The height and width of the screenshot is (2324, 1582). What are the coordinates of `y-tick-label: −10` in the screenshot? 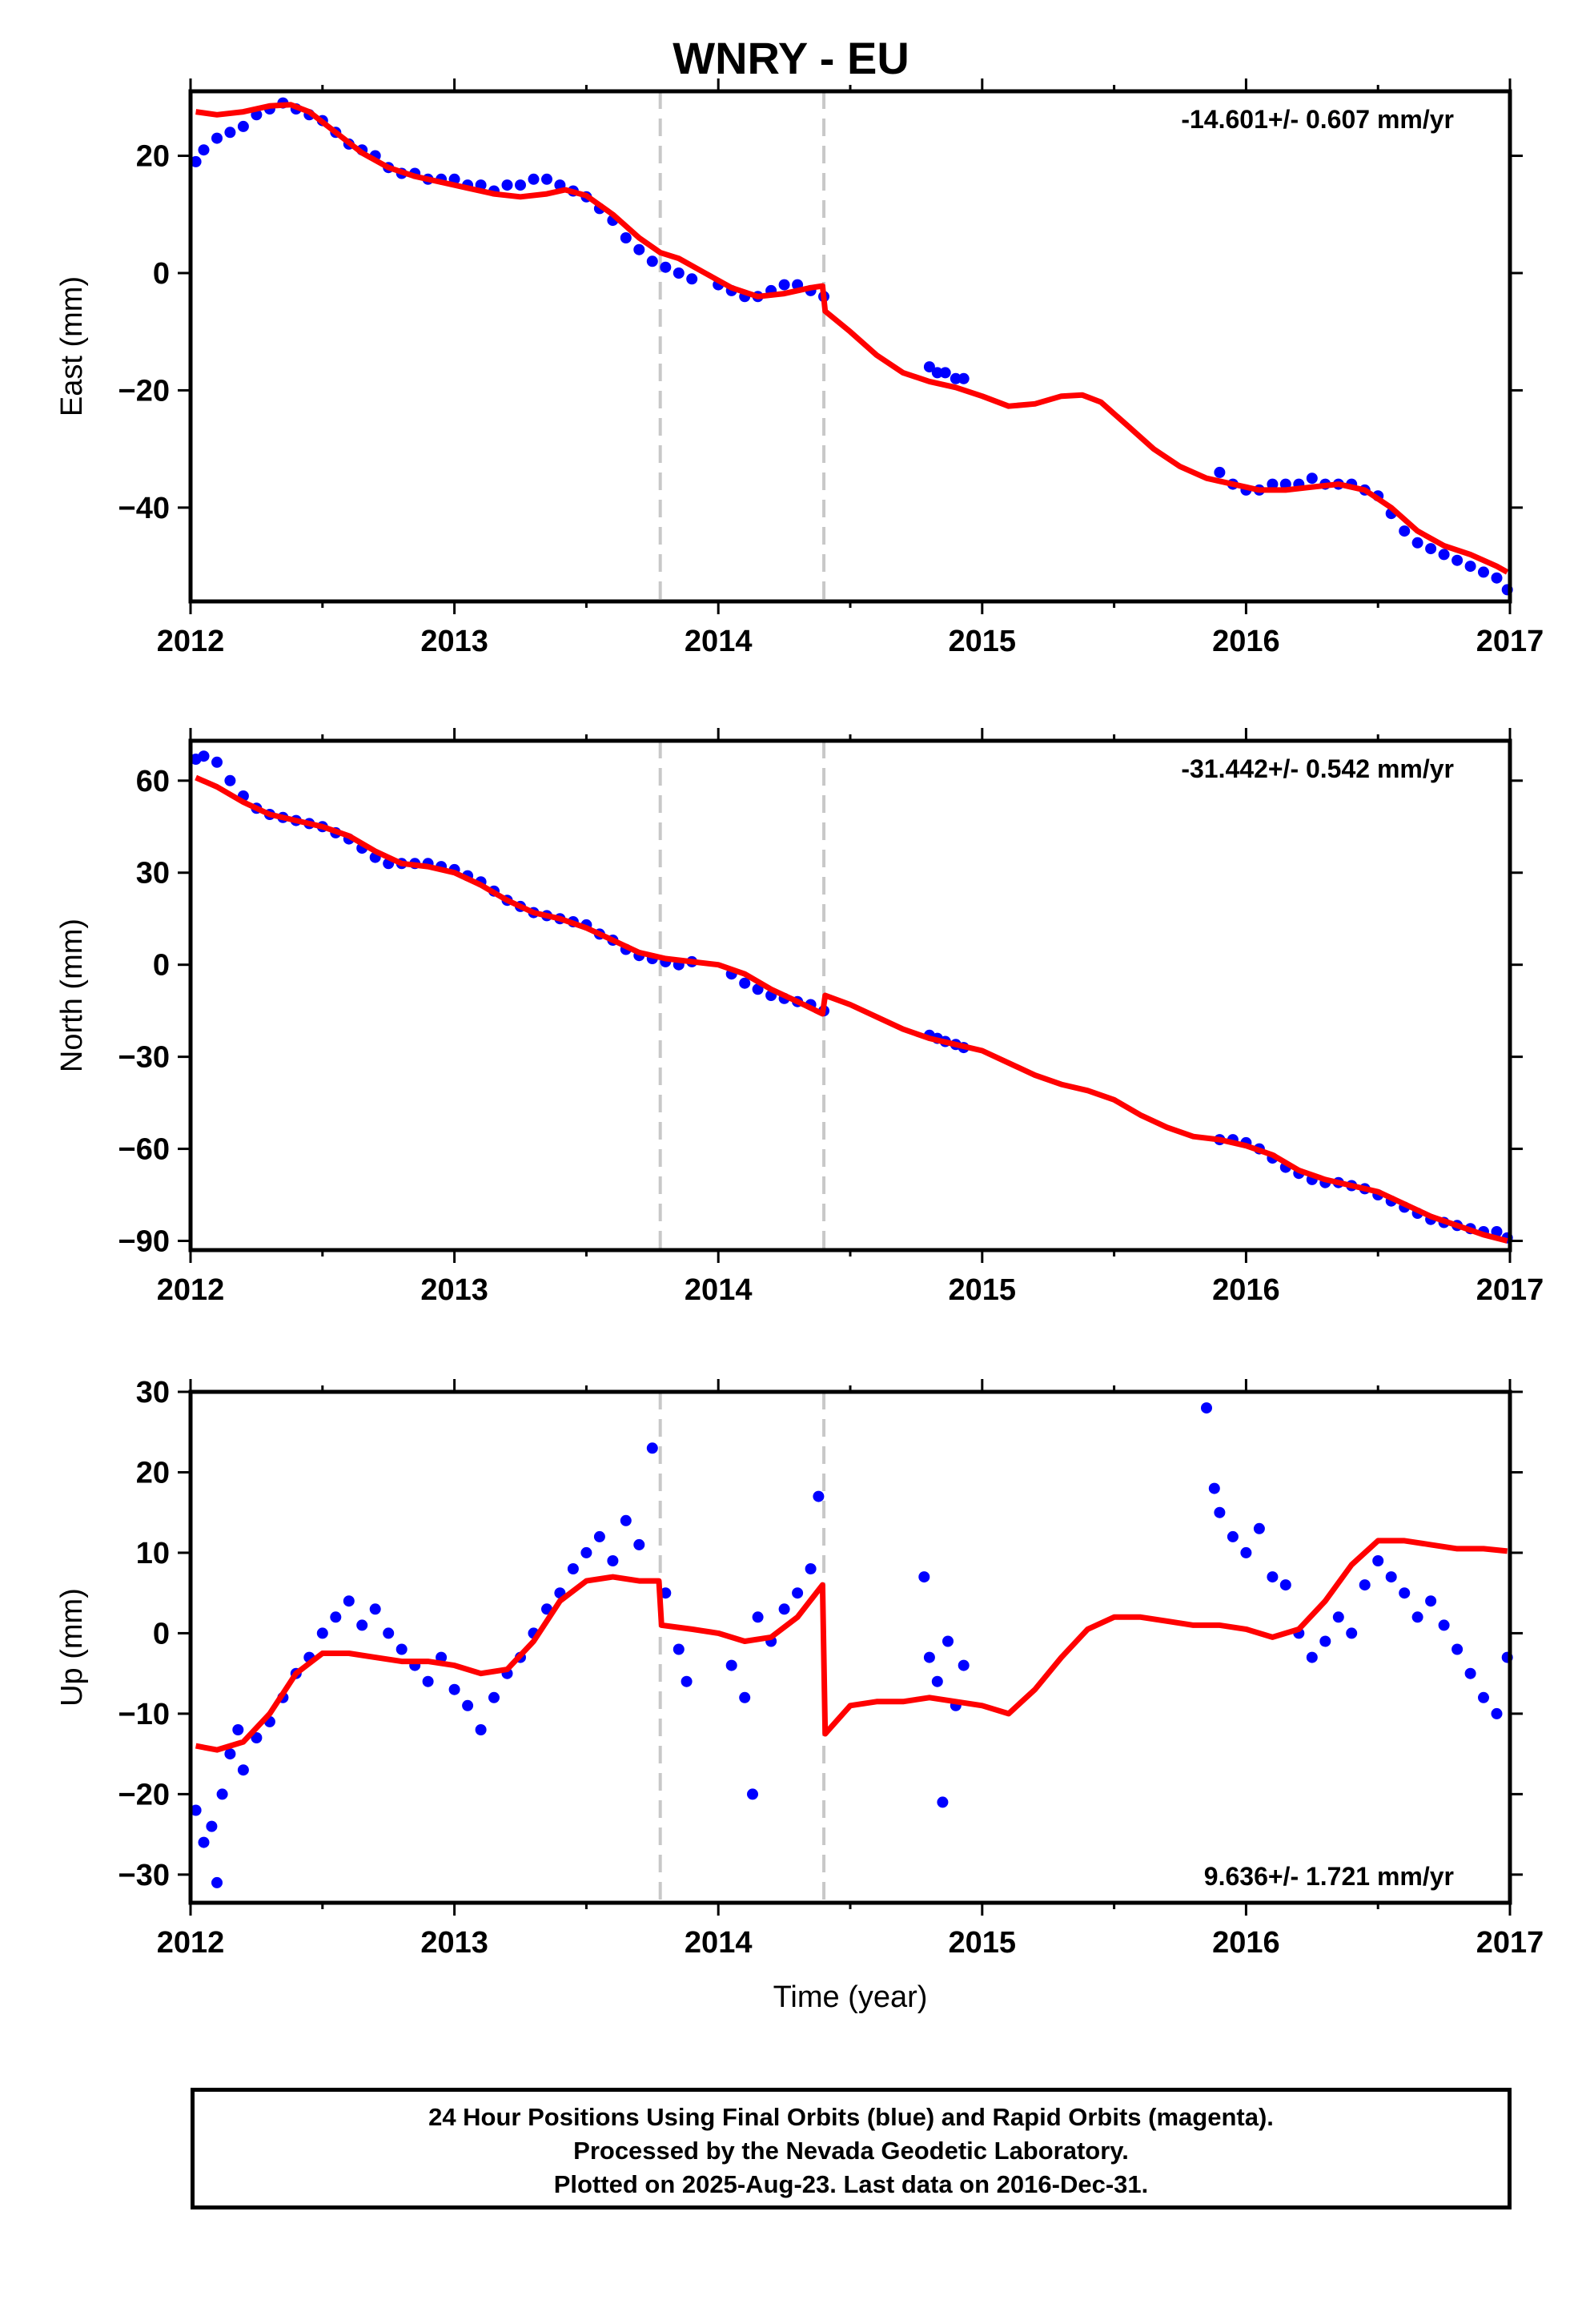 It's located at (144, 1714).